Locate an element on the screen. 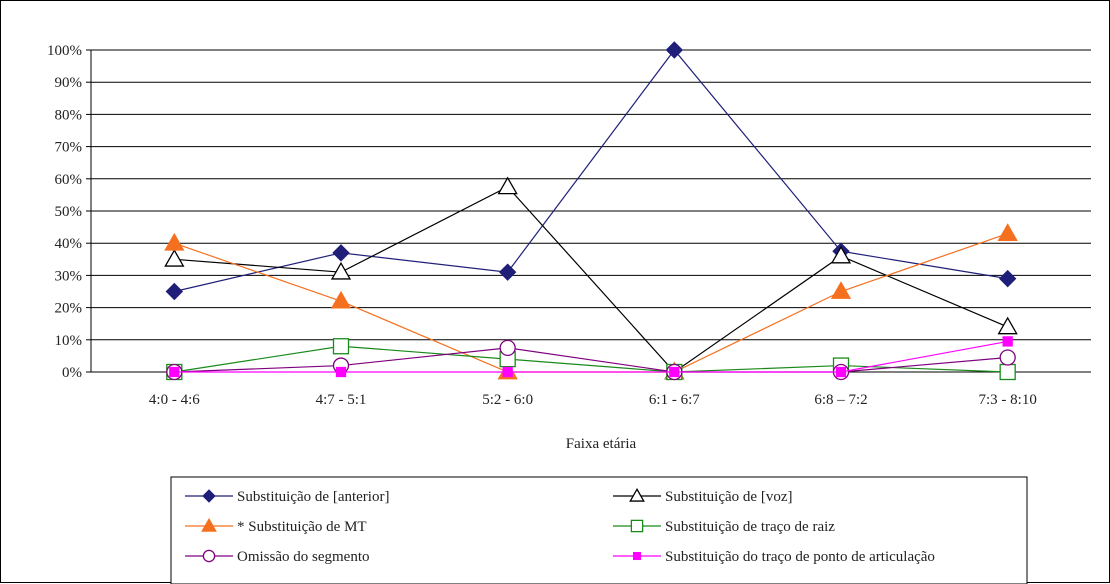 The width and height of the screenshot is (1110, 584). legend-label: Substituição de [anterior] is located at coordinates (313, 497).